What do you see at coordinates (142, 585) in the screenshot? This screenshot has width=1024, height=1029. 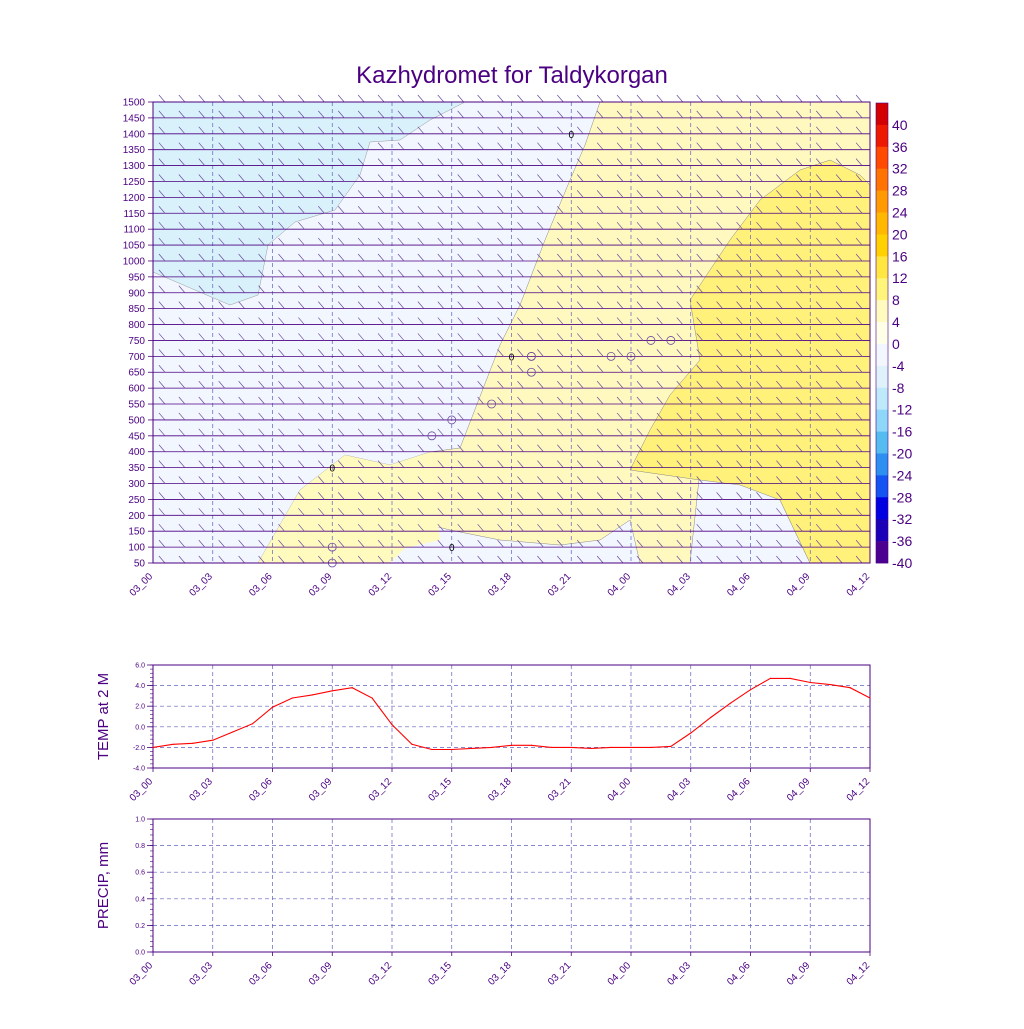 I see `heatmap-x-tick-label: 03_00` at bounding box center [142, 585].